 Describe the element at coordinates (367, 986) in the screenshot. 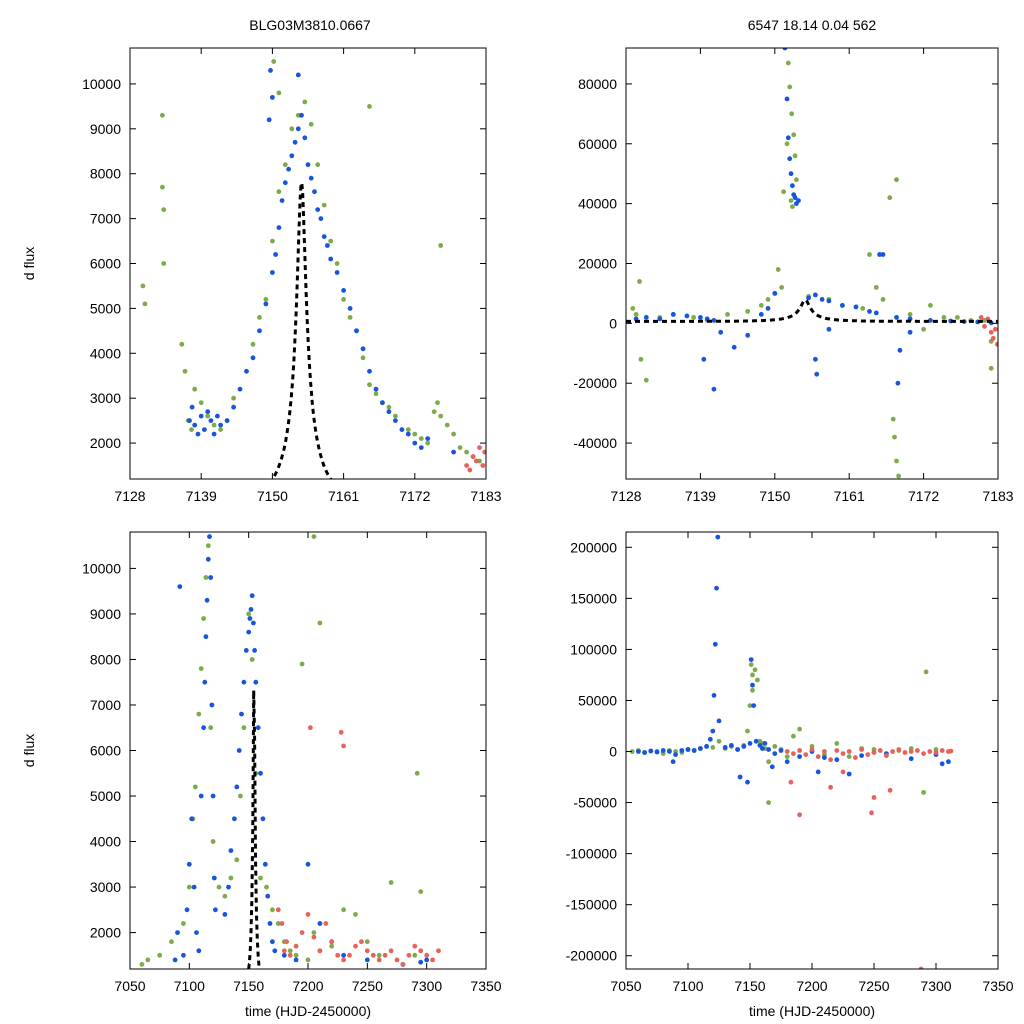

I see `x-tick-label: 7250` at that location.